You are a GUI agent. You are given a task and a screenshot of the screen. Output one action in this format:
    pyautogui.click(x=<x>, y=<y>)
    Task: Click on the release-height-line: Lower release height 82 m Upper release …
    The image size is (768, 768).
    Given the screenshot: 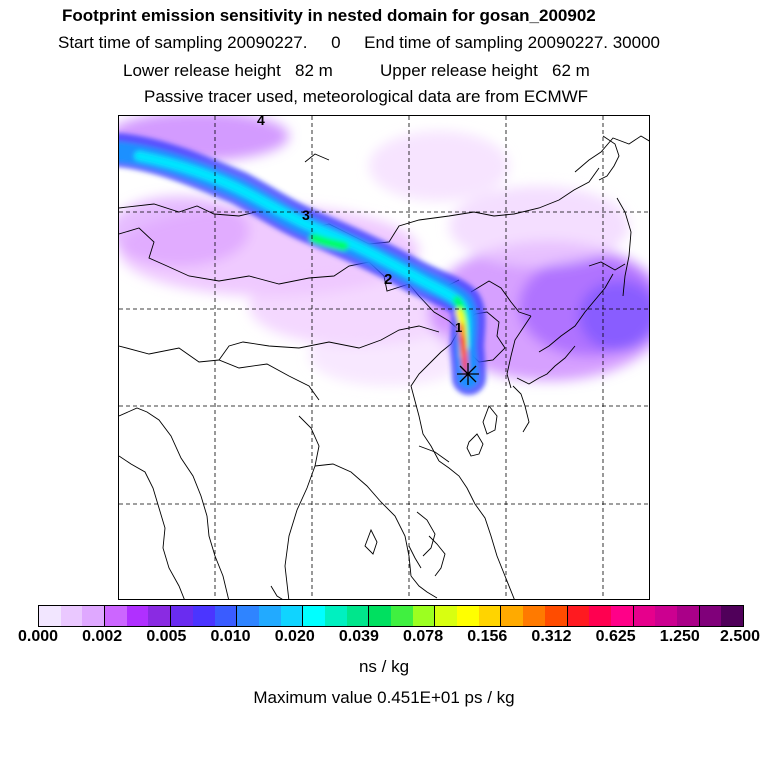 What is the action you would take?
    pyautogui.click(x=356, y=70)
    